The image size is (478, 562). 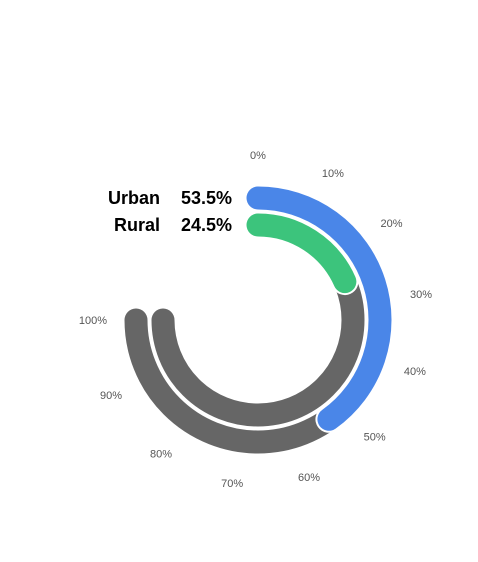 I want to click on series-value-rural: 24.5%, so click(x=206, y=225).